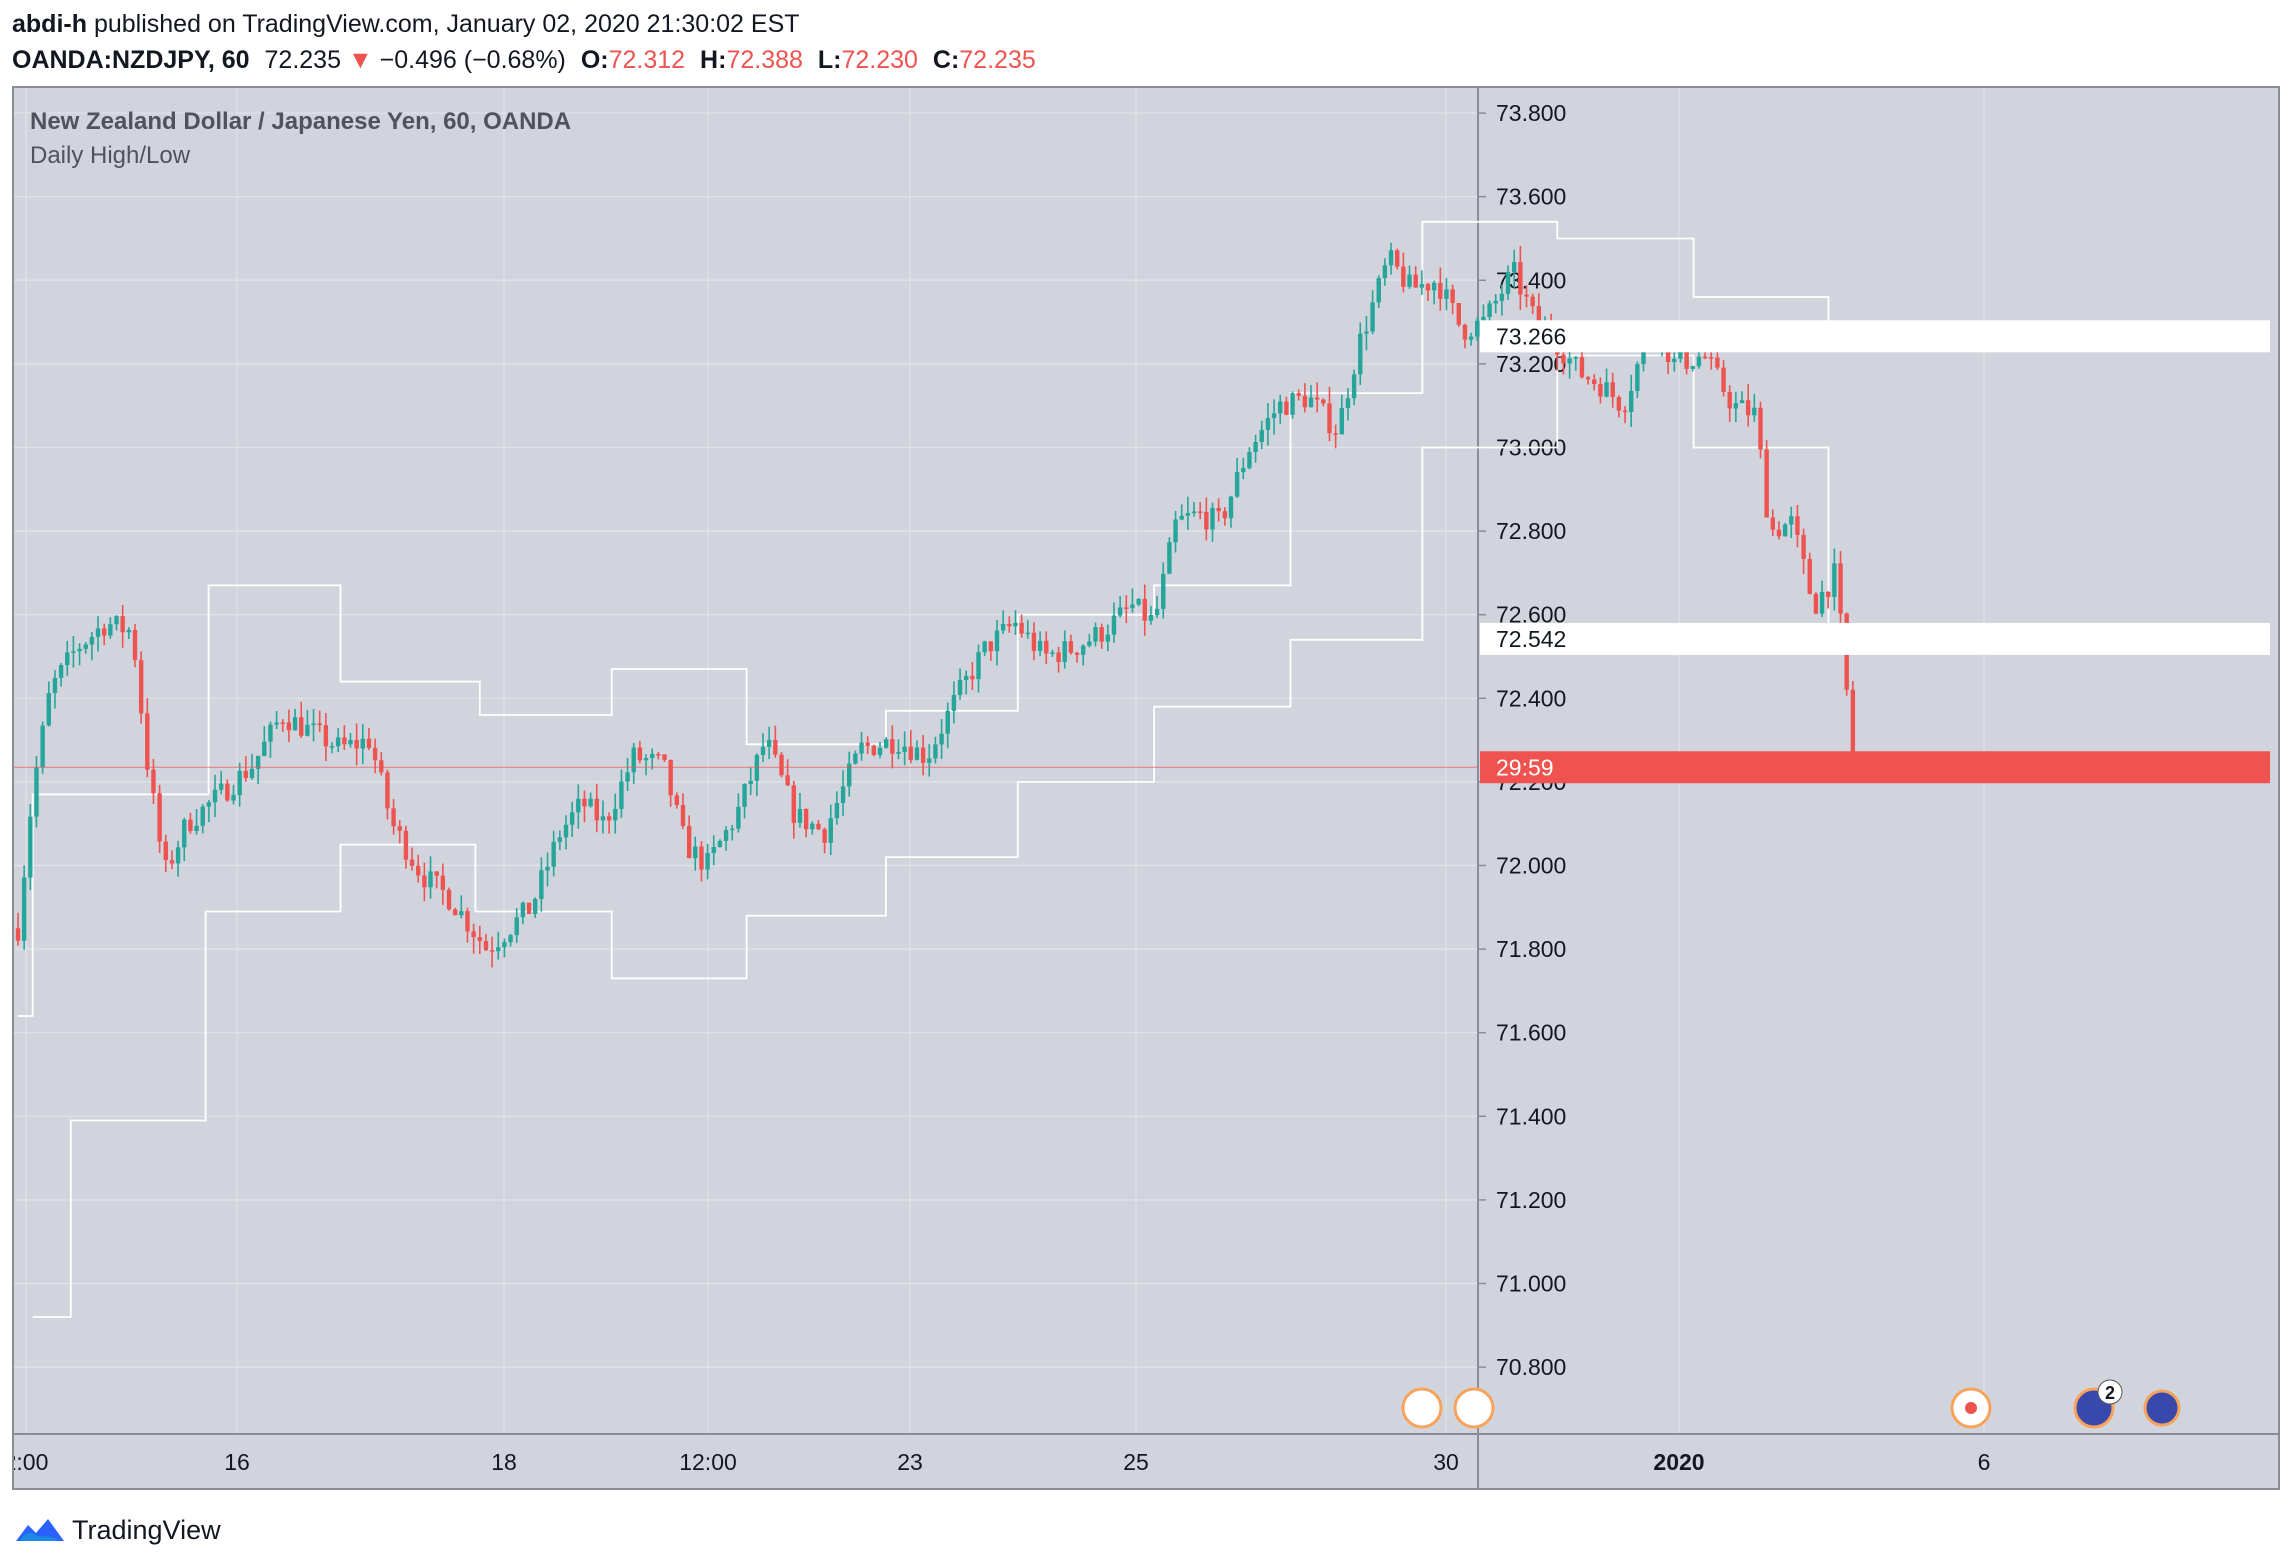 The width and height of the screenshot is (2294, 1564). What do you see at coordinates (472, 60) in the screenshot?
I see `price-change: −0.496 (−0.68%)` at bounding box center [472, 60].